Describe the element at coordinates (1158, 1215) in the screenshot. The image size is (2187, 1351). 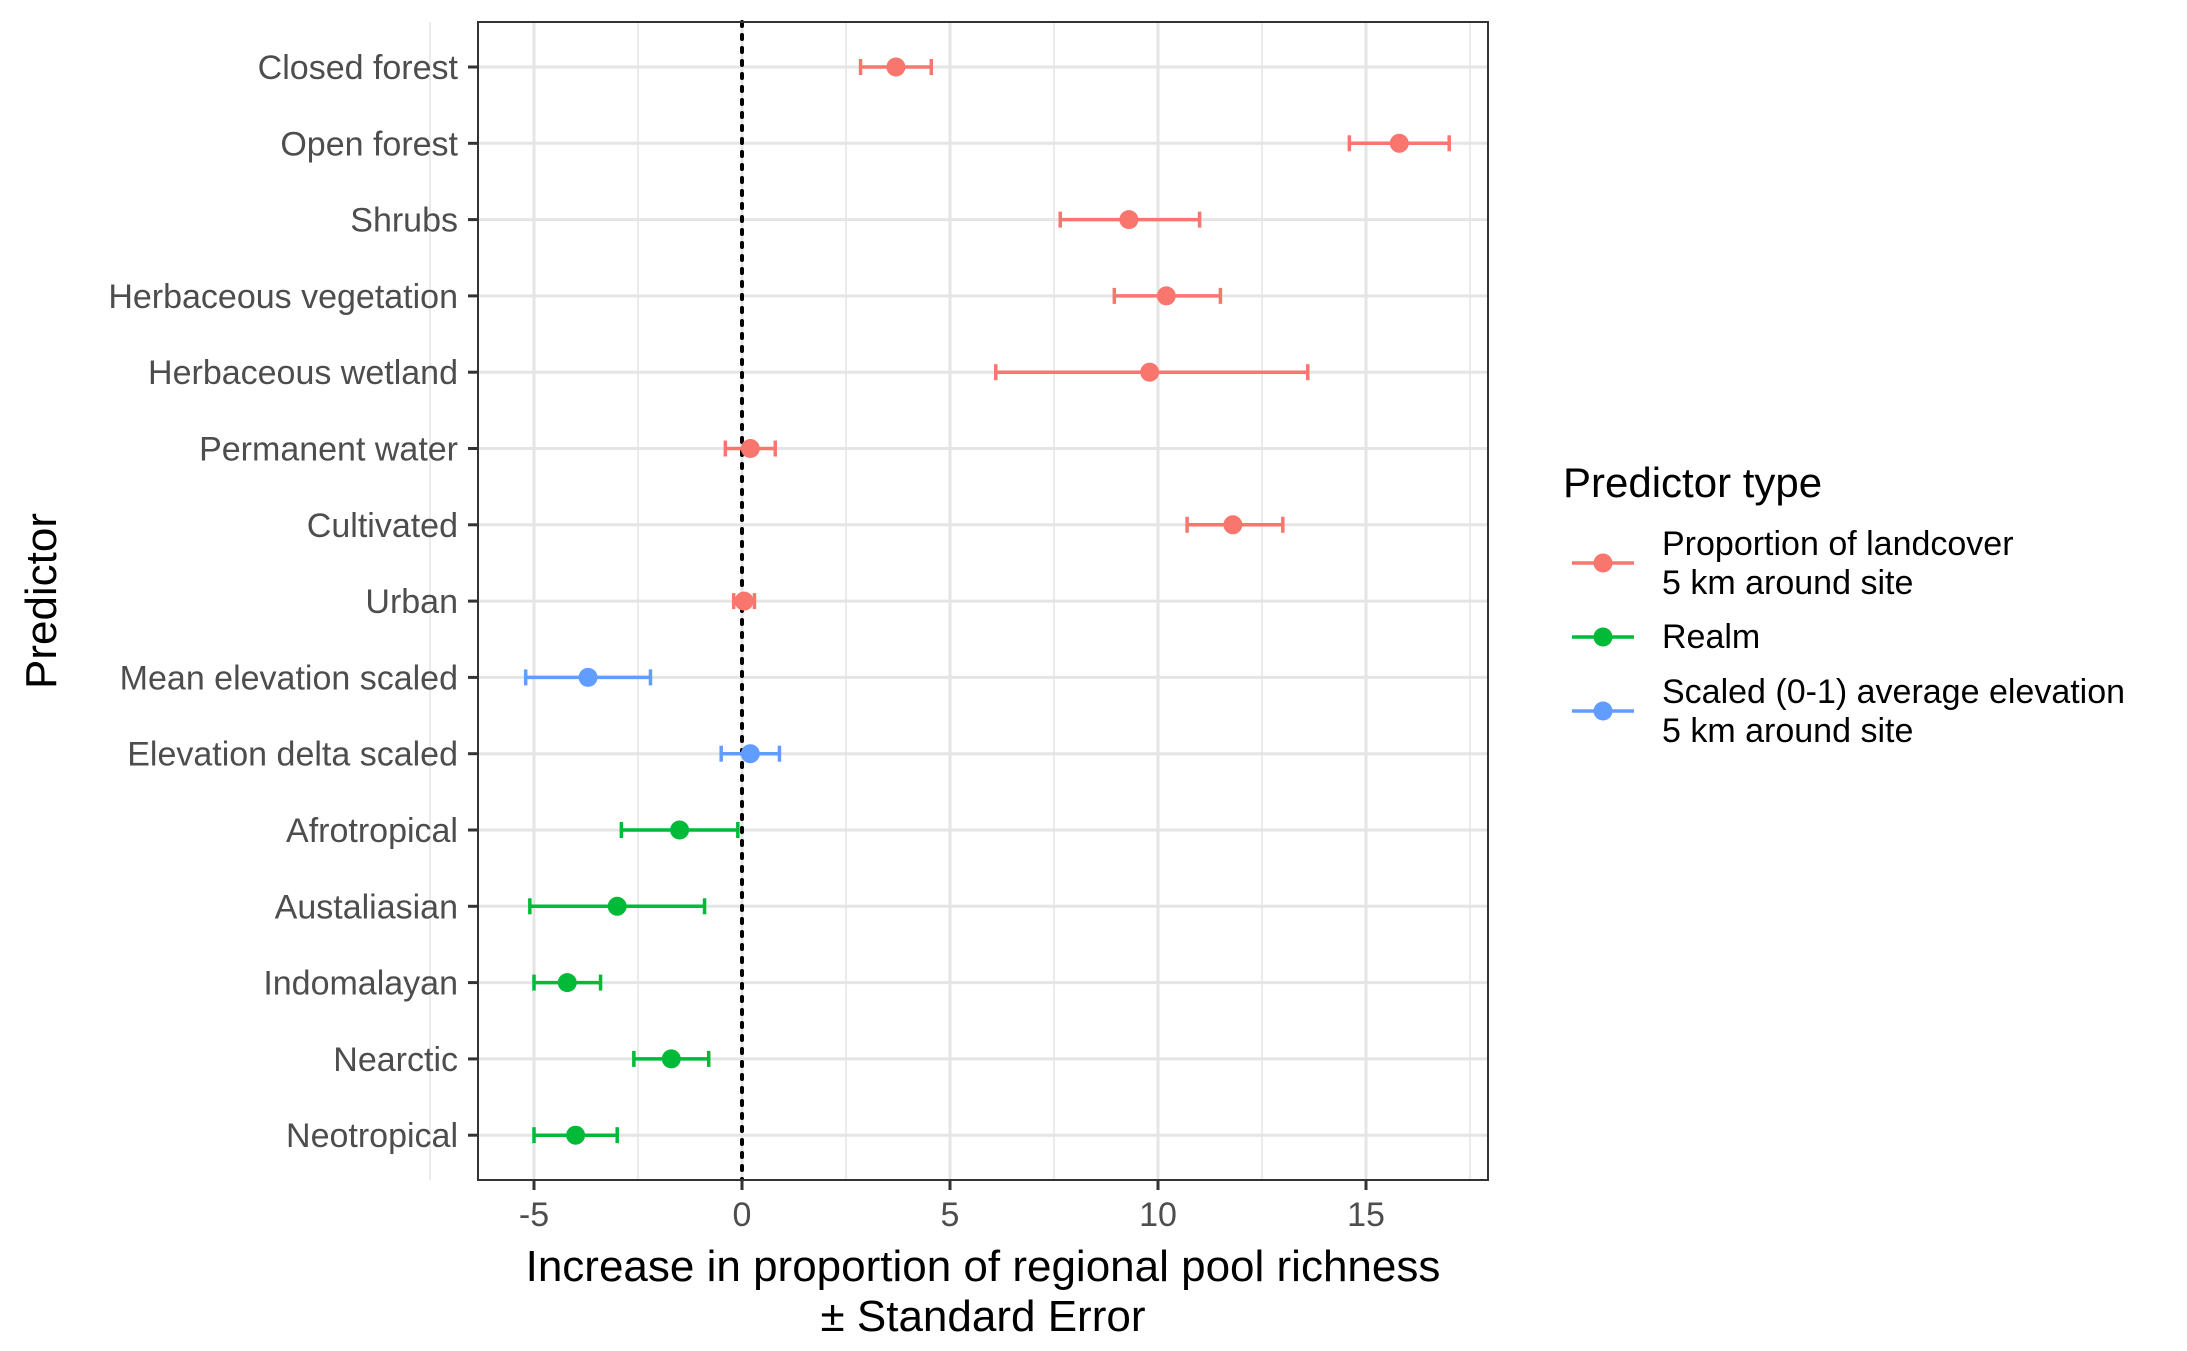
I see `x-tick-label: 10` at that location.